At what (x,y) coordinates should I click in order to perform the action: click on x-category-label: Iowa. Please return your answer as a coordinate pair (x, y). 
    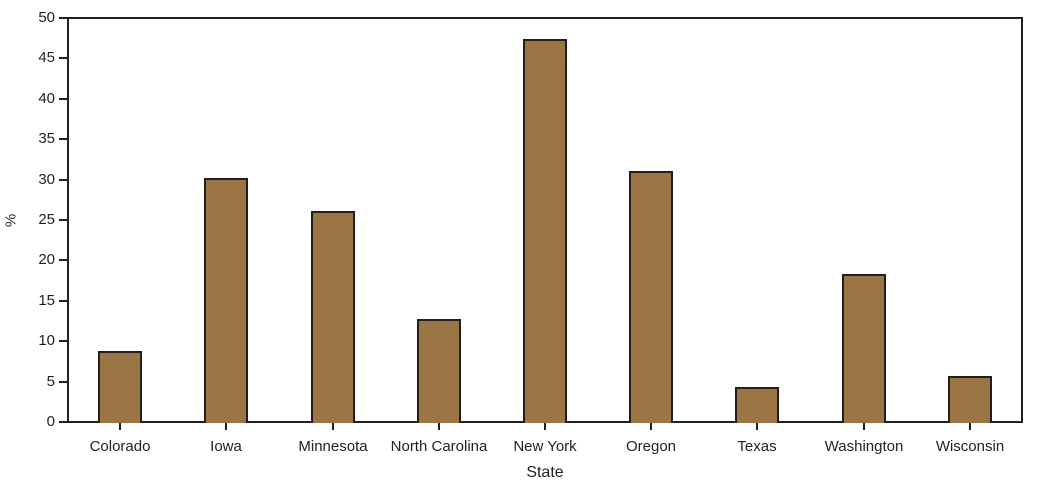
    Looking at the image, I should click on (226, 446).